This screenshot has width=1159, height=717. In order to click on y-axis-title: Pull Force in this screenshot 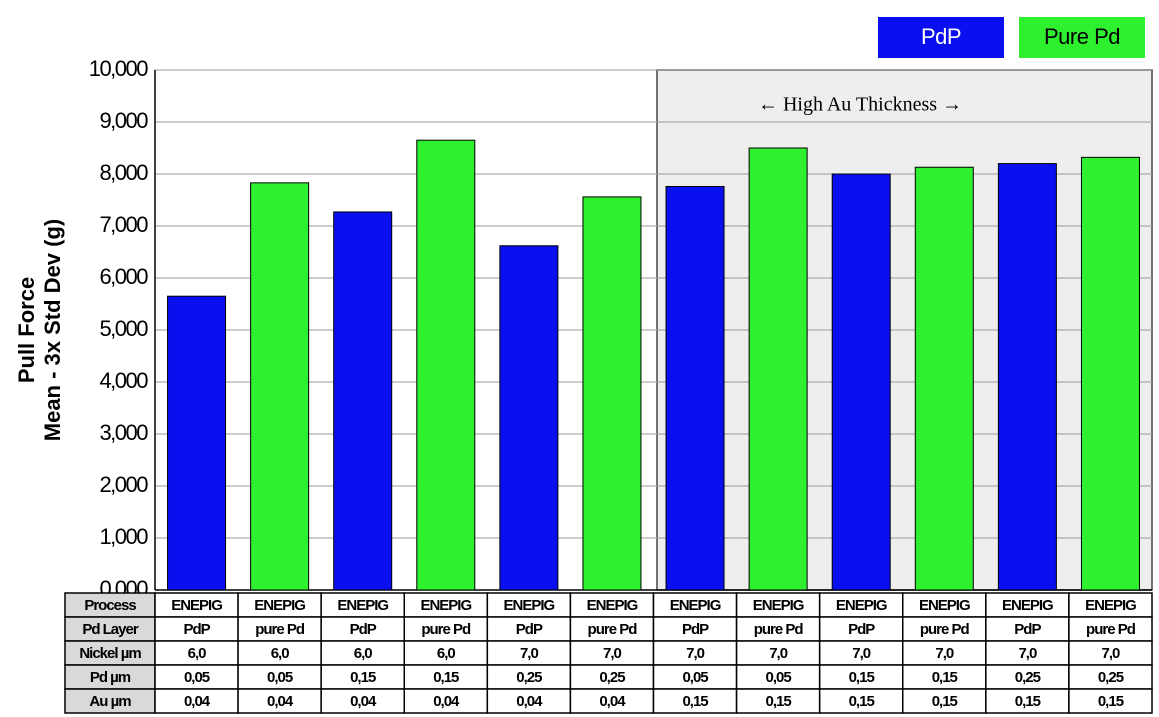, I will do `click(26, 330)`.